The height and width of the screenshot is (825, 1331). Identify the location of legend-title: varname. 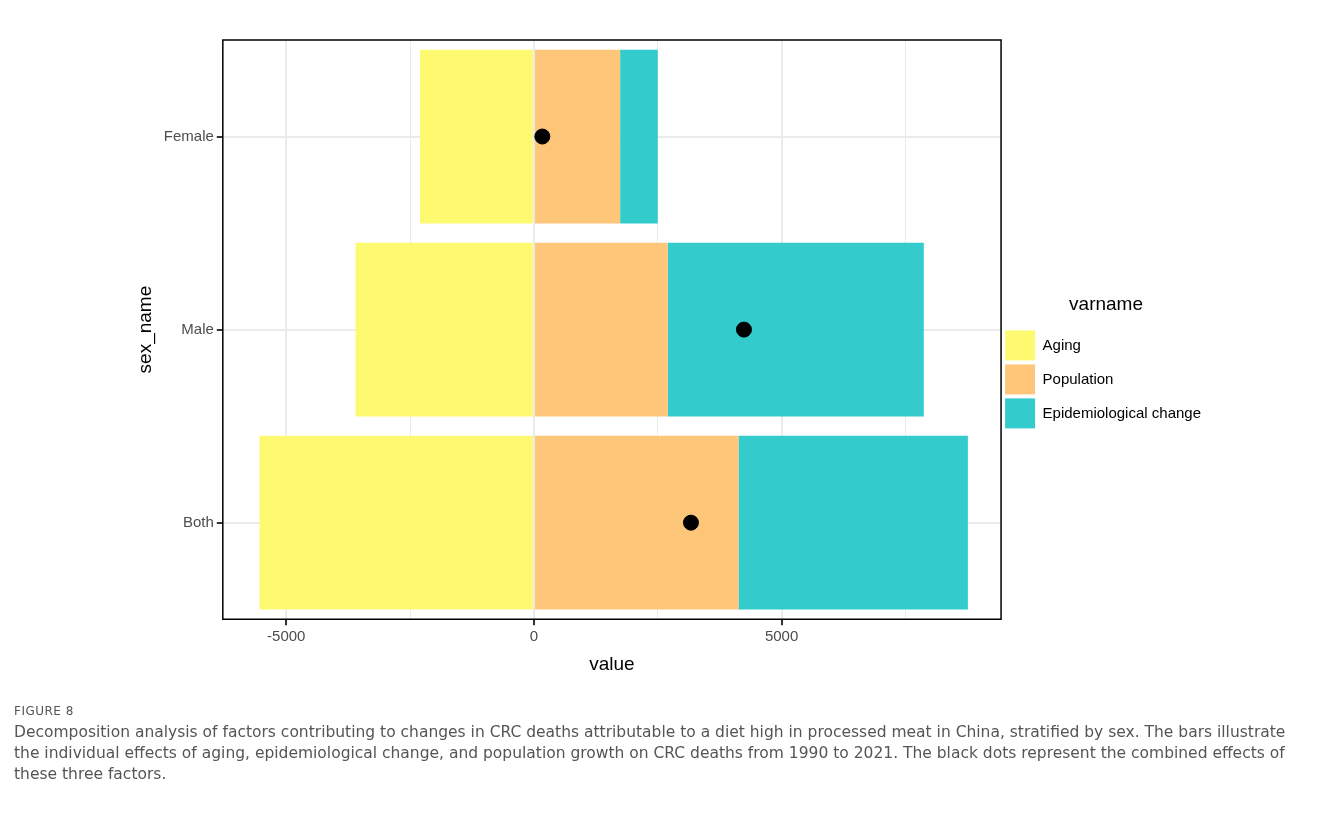
(1106, 304).